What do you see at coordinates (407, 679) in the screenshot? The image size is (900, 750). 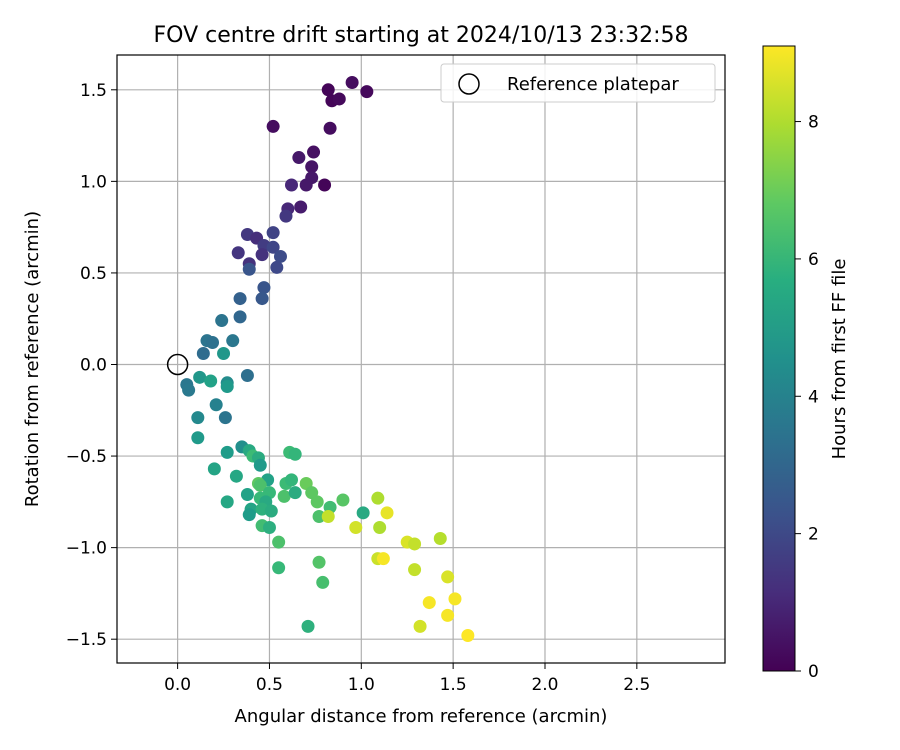 I see `x-axis-ticks: 0.0 0.5 1.0 1.5 2.0 2.5` at bounding box center [407, 679].